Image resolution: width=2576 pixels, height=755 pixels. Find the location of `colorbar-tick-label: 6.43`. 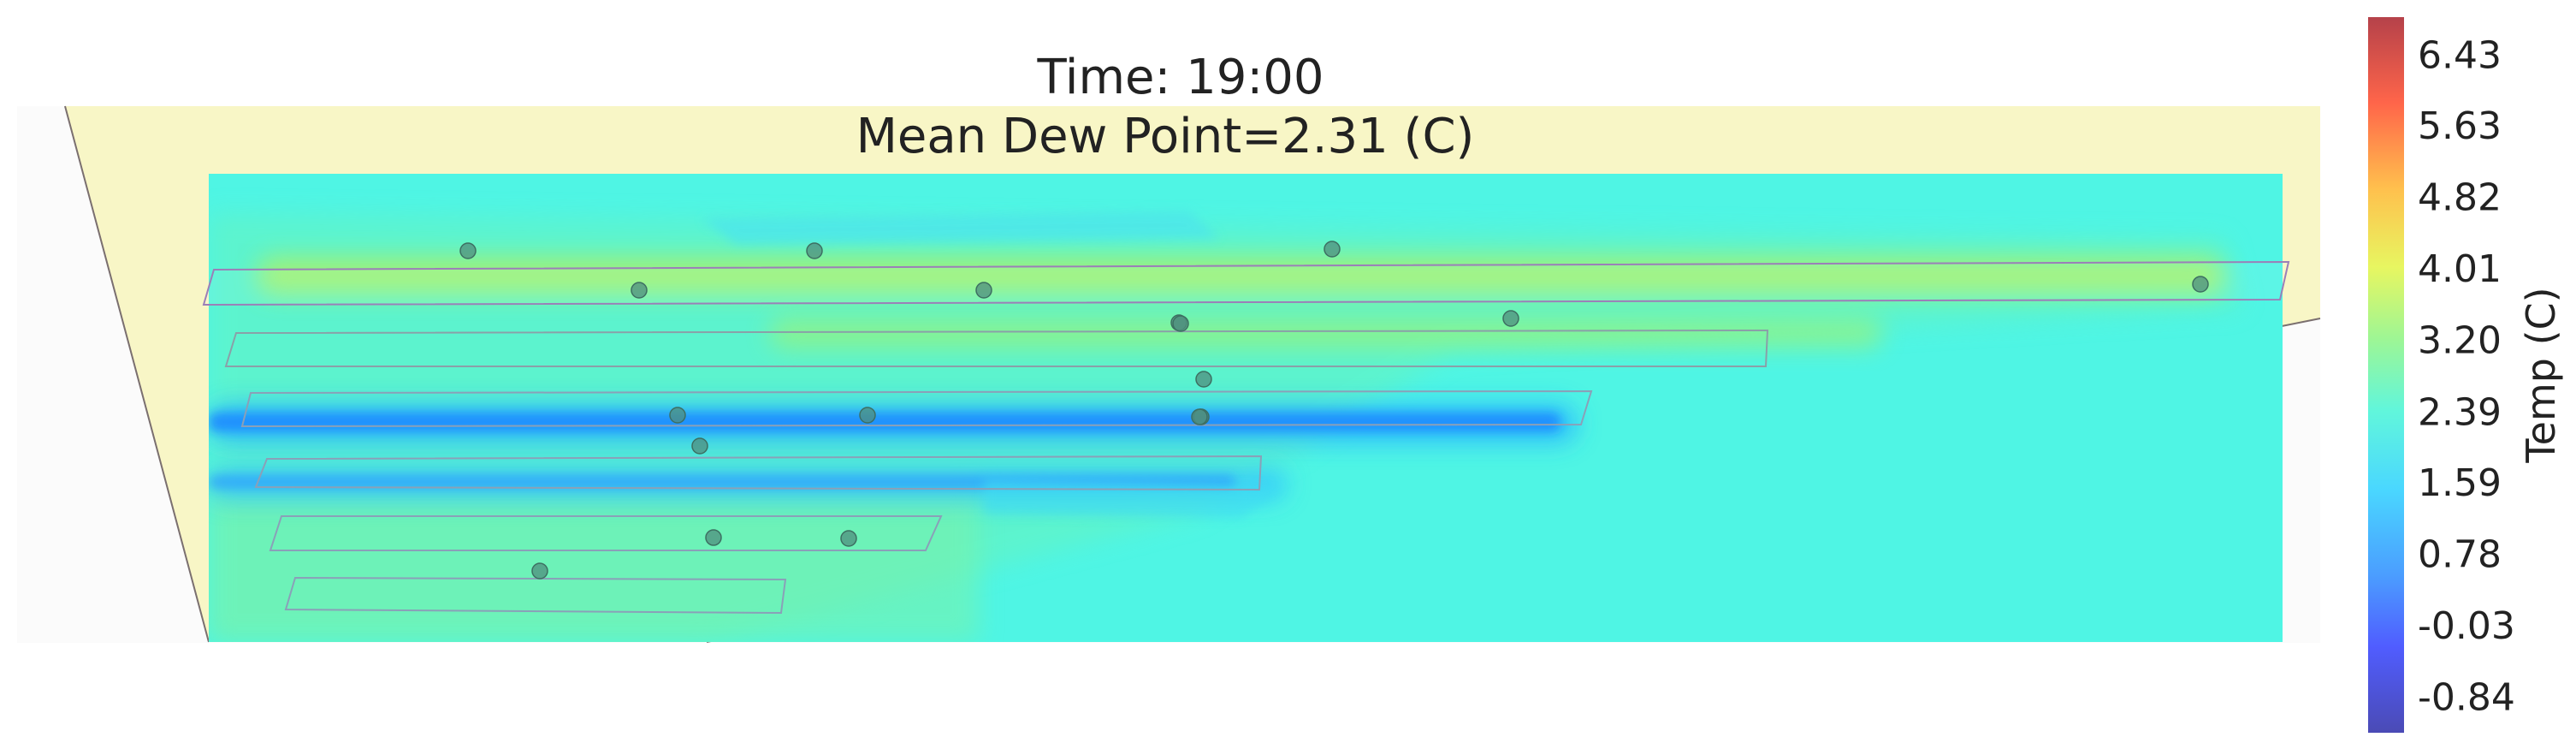

colorbar-tick-label: 6.43 is located at coordinates (2460, 55).